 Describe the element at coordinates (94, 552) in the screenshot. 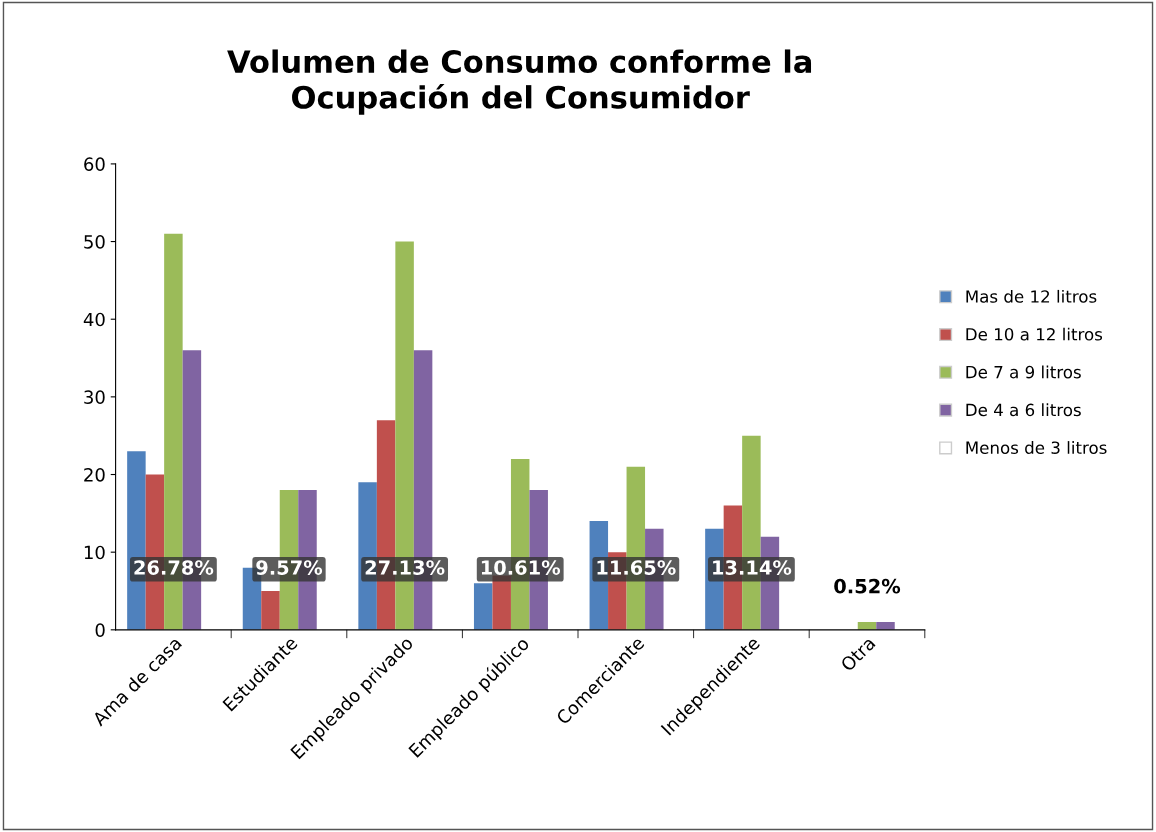

I see `y-tick-label: 10` at that location.